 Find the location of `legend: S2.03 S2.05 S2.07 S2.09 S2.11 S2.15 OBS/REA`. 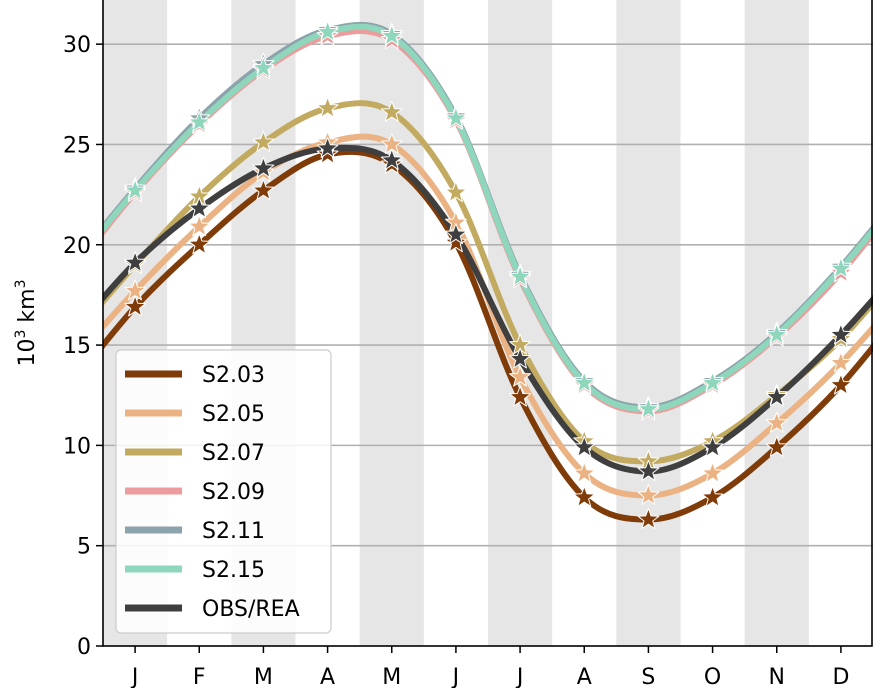

legend: S2.03 S2.05 S2.07 S2.09 S2.11 S2.15 OBS/REA is located at coordinates (223, 491).